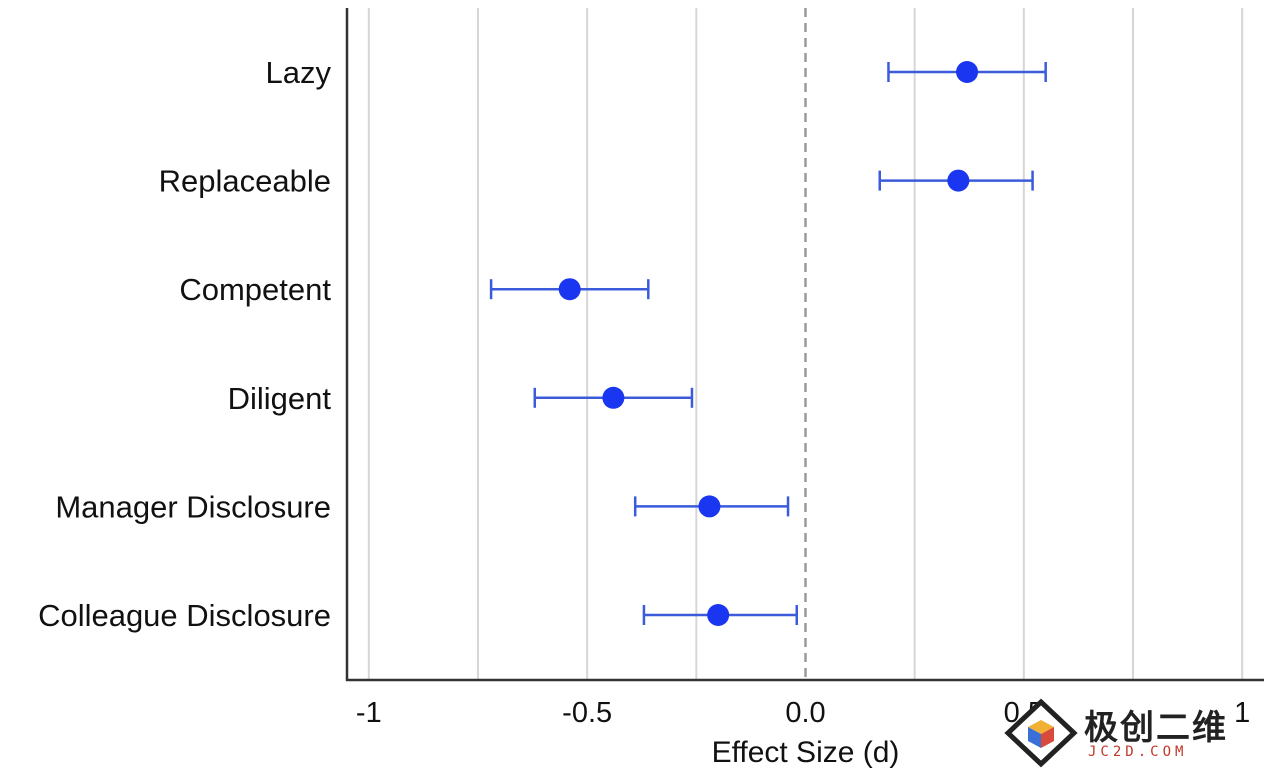 The height and width of the screenshot is (774, 1268). What do you see at coordinates (193, 506) in the screenshot?
I see `category-label: Manager Disclosure` at bounding box center [193, 506].